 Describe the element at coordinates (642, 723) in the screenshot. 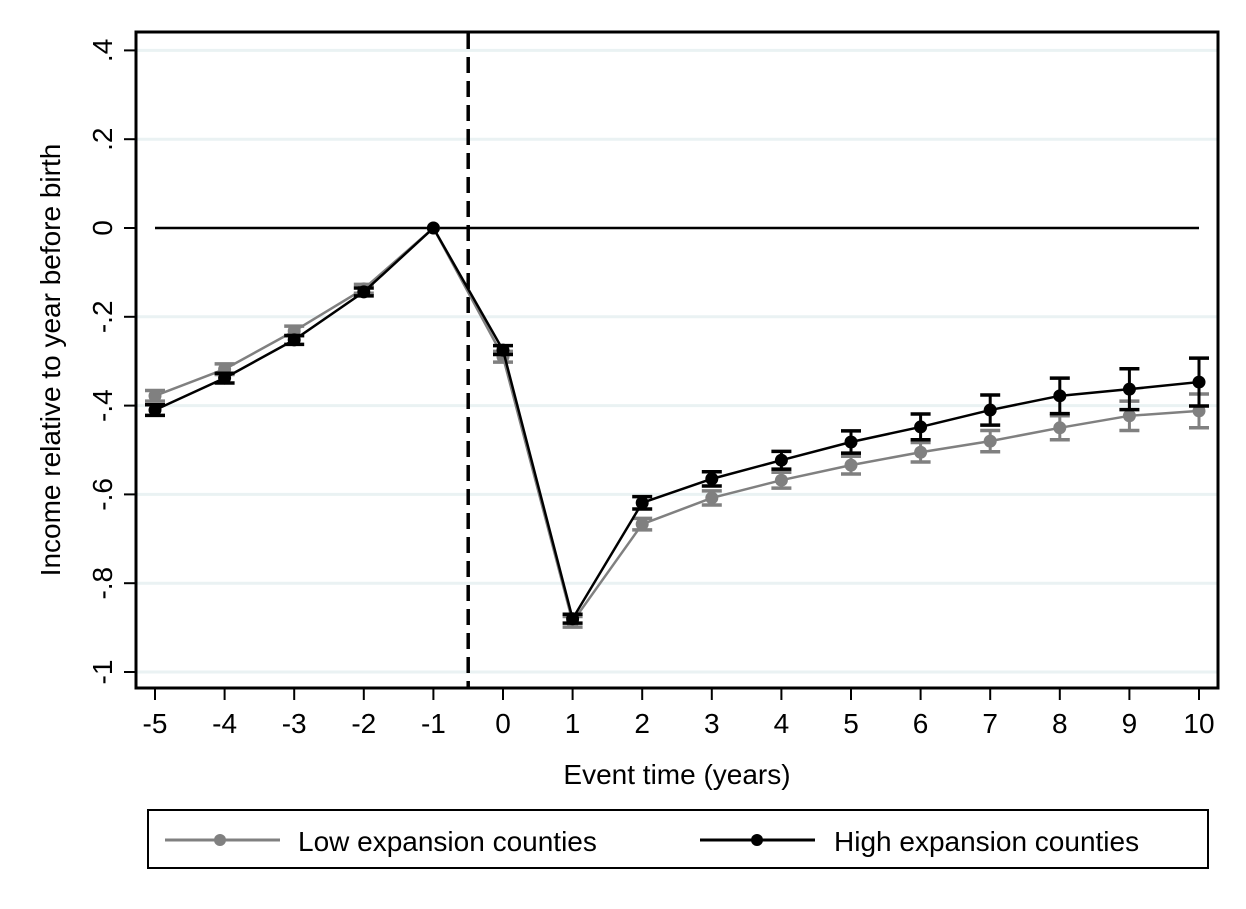

I see `x-tick-label: 2` at that location.